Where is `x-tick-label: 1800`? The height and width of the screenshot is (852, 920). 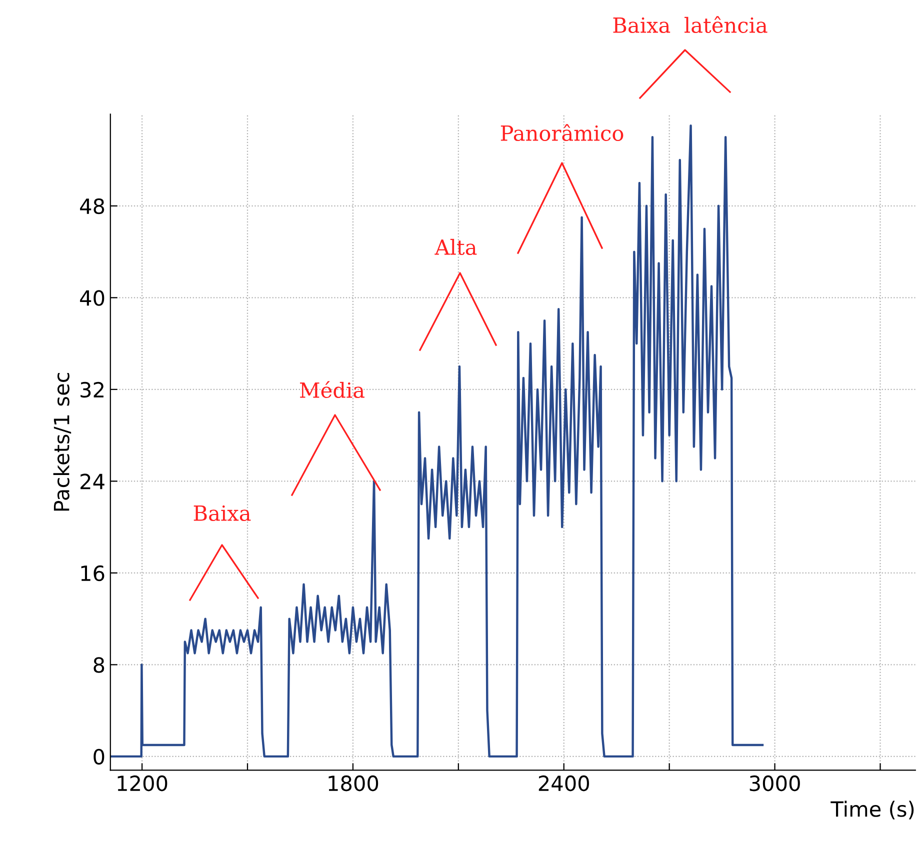
x-tick-label: 1800 is located at coordinates (353, 783).